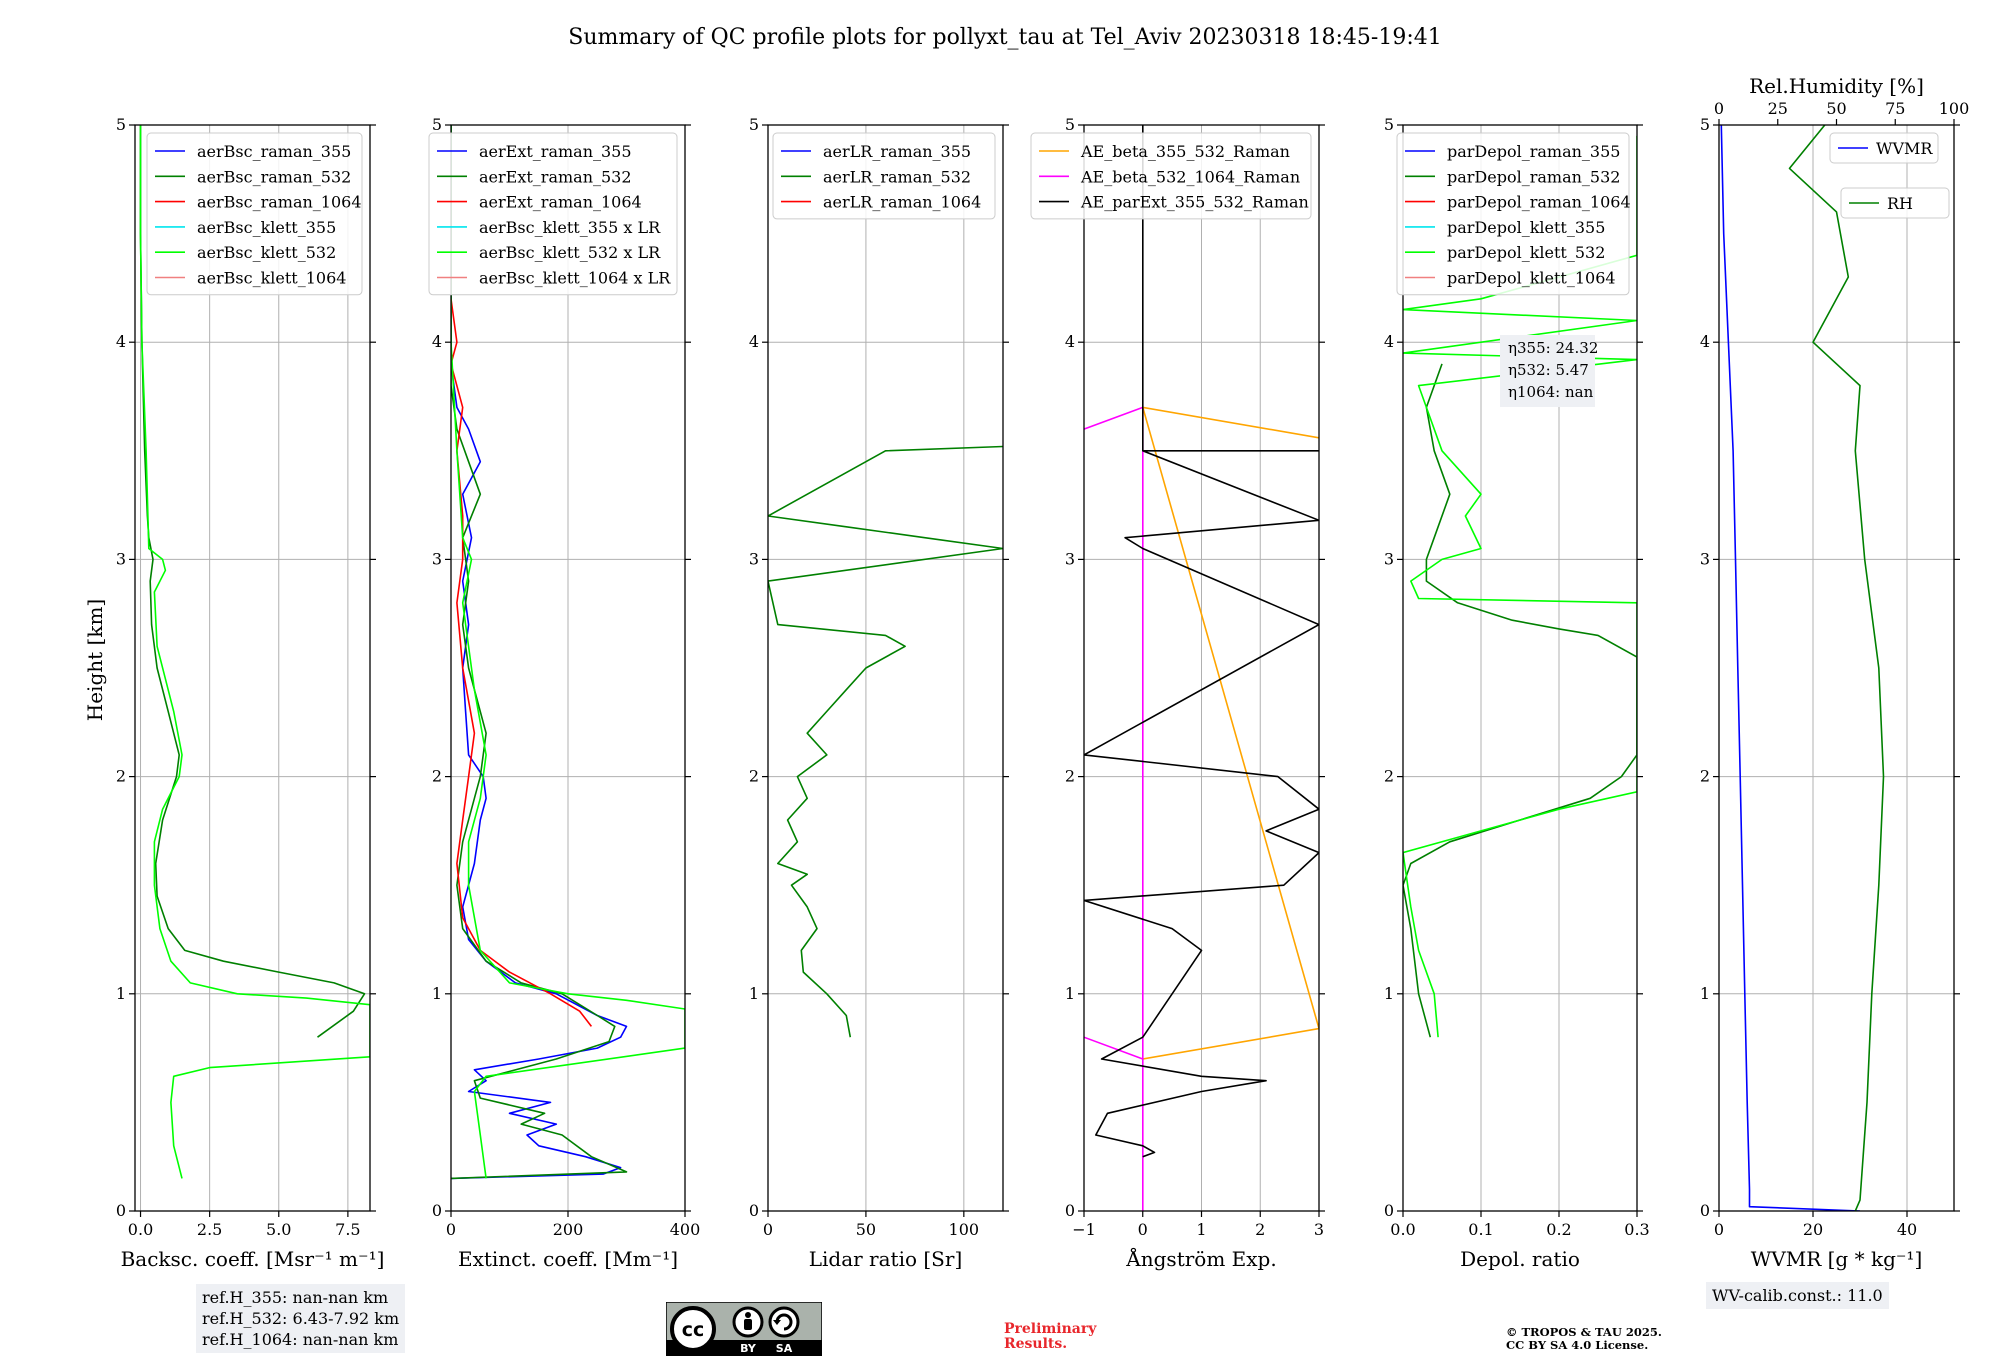 The image size is (2000, 1360). Describe the element at coordinates (1260, 1229) in the screenshot. I see `x-tick-label: 2` at that location.